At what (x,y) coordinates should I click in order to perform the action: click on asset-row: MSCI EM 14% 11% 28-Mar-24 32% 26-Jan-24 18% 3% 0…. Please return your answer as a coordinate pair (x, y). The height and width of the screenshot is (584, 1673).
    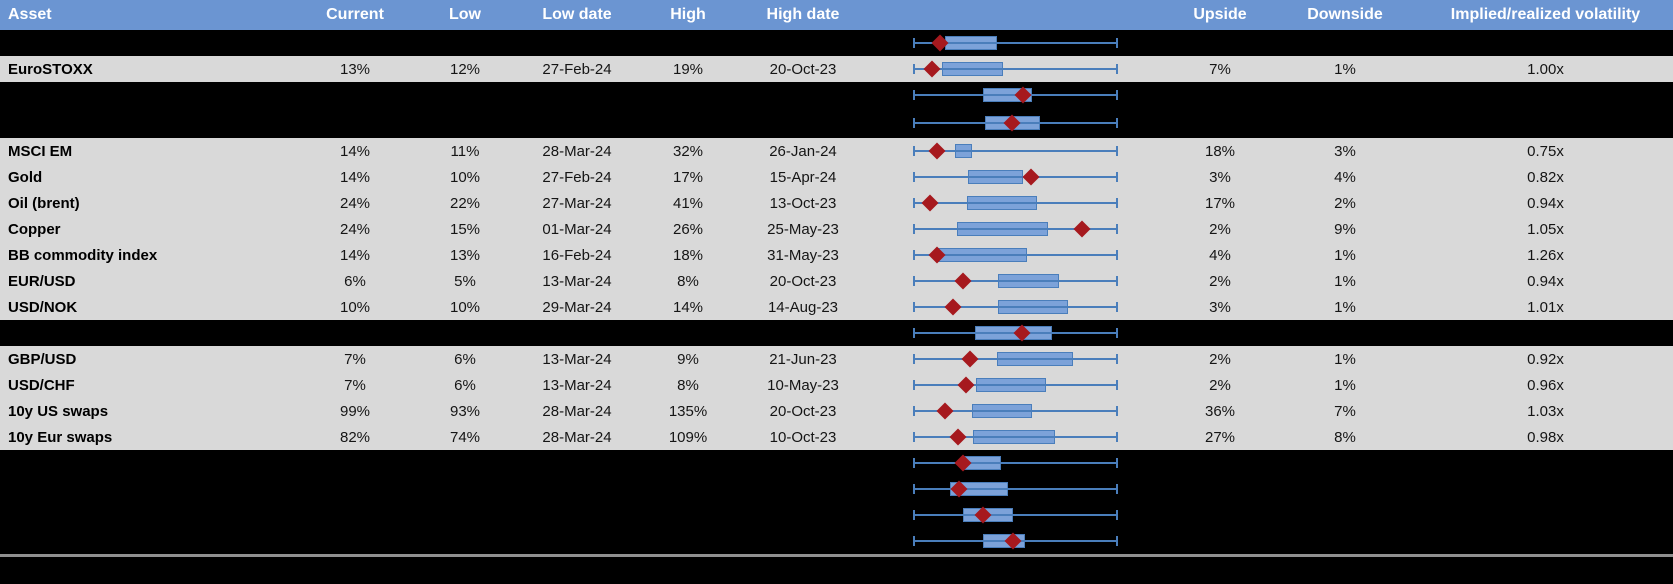
    Looking at the image, I should click on (836, 151).